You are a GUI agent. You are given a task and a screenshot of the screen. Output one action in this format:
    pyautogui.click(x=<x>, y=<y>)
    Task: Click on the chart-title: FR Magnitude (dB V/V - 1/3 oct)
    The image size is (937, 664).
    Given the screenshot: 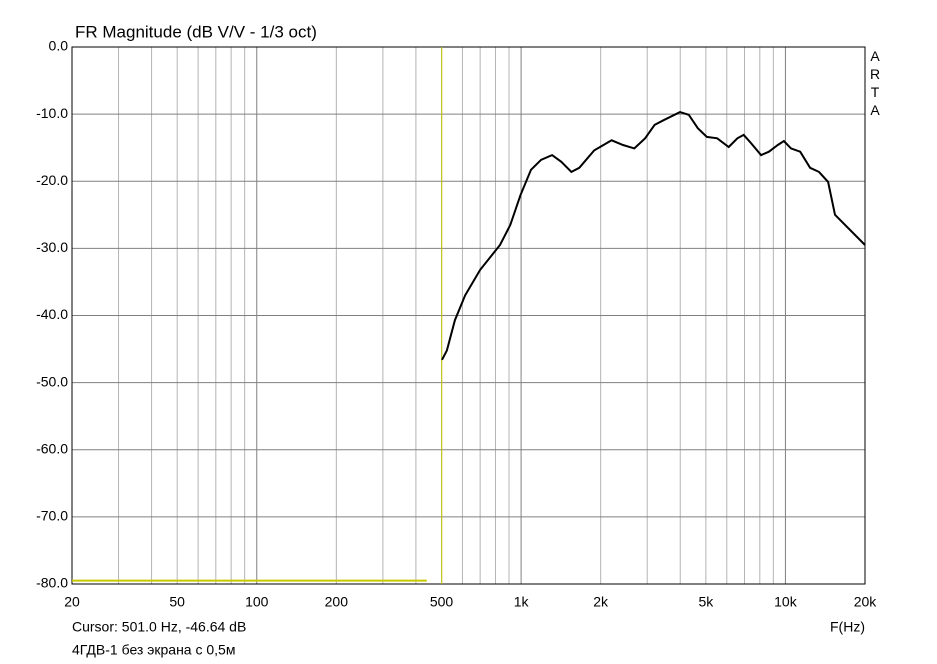 What is the action you would take?
    pyautogui.click(x=196, y=31)
    